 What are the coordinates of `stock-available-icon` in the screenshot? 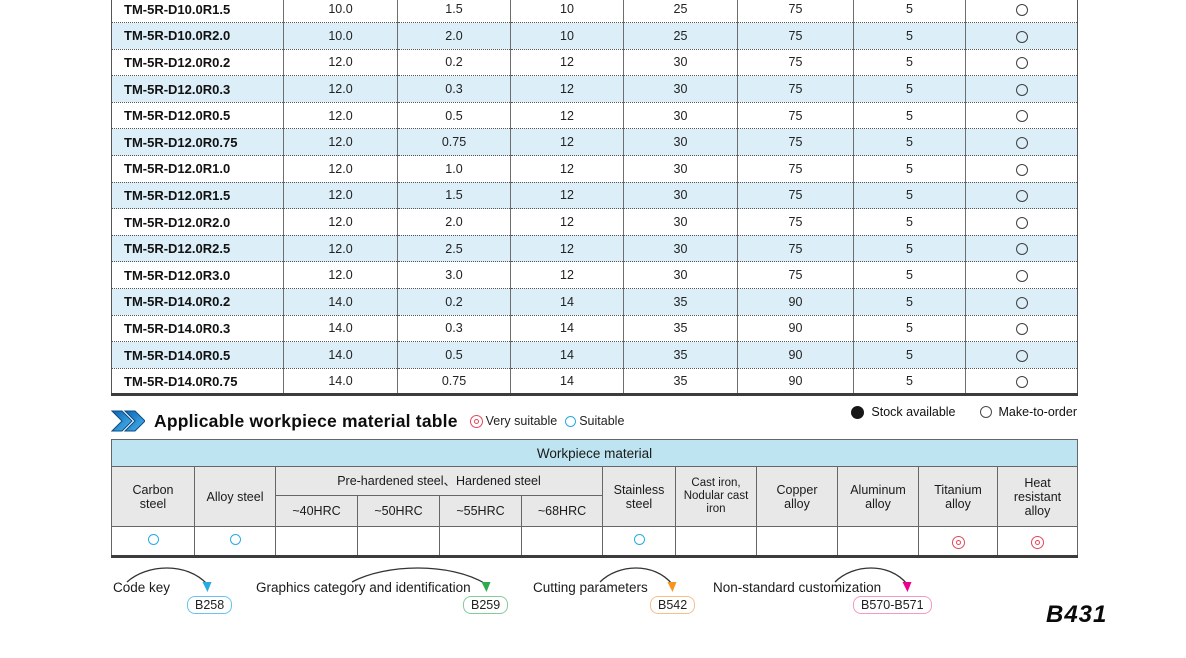 It's located at (858, 412).